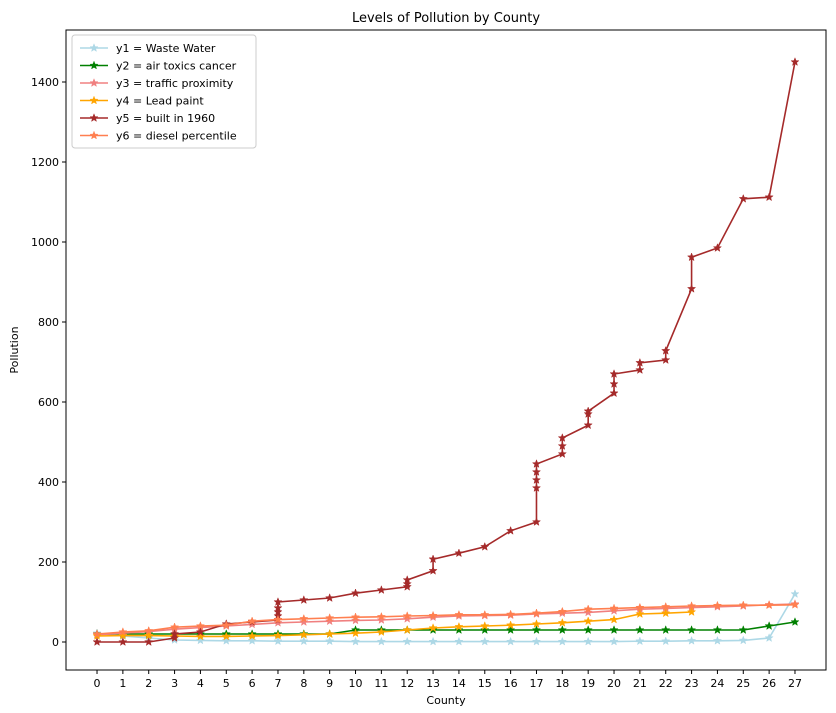  Describe the element at coordinates (48, 322) in the screenshot. I see `y-tick-label: 800` at that location.